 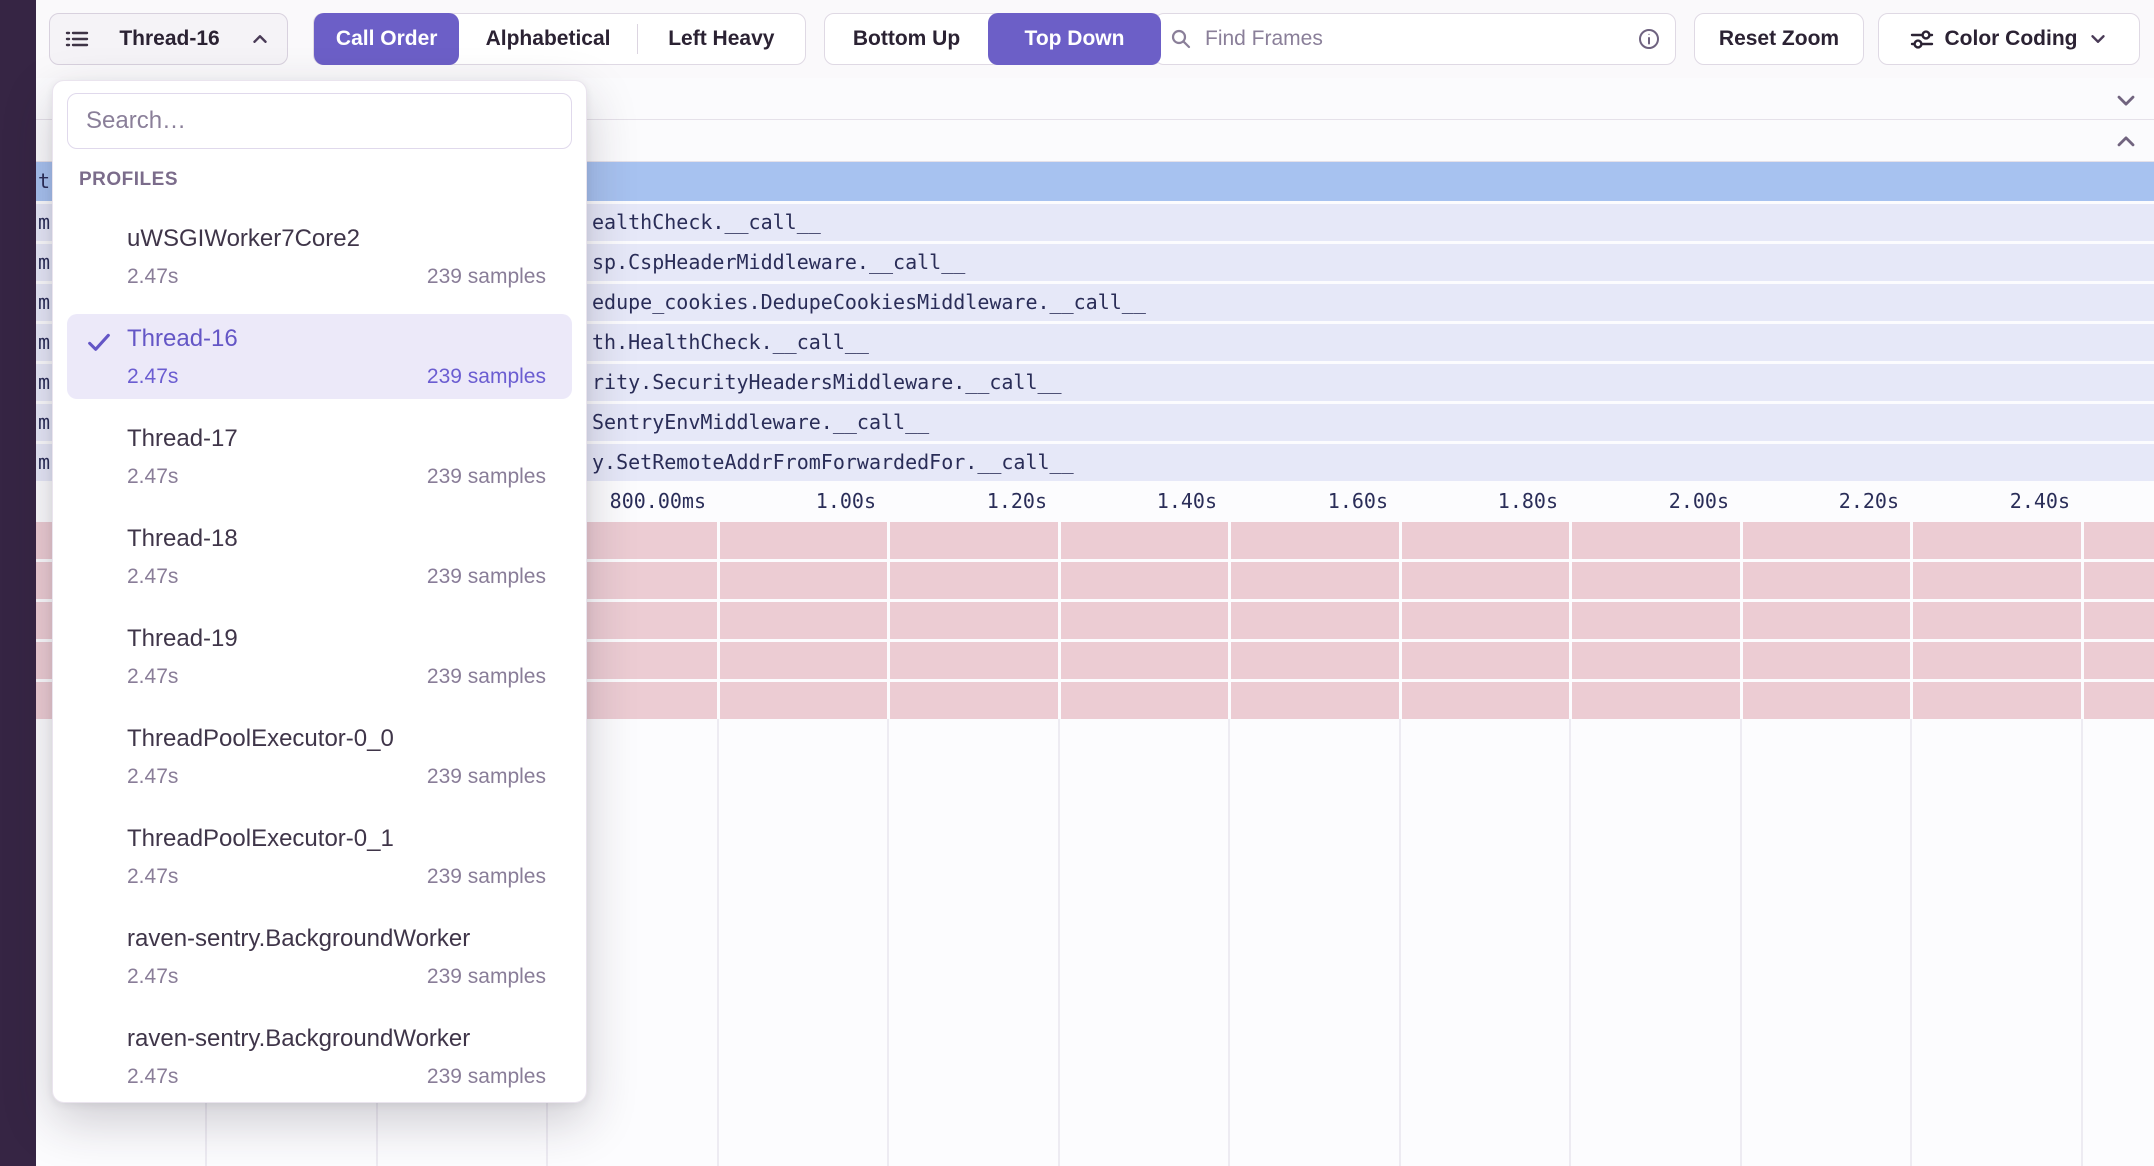 What do you see at coordinates (1527, 501) in the screenshot?
I see `time-axis-tick: 1.80s` at bounding box center [1527, 501].